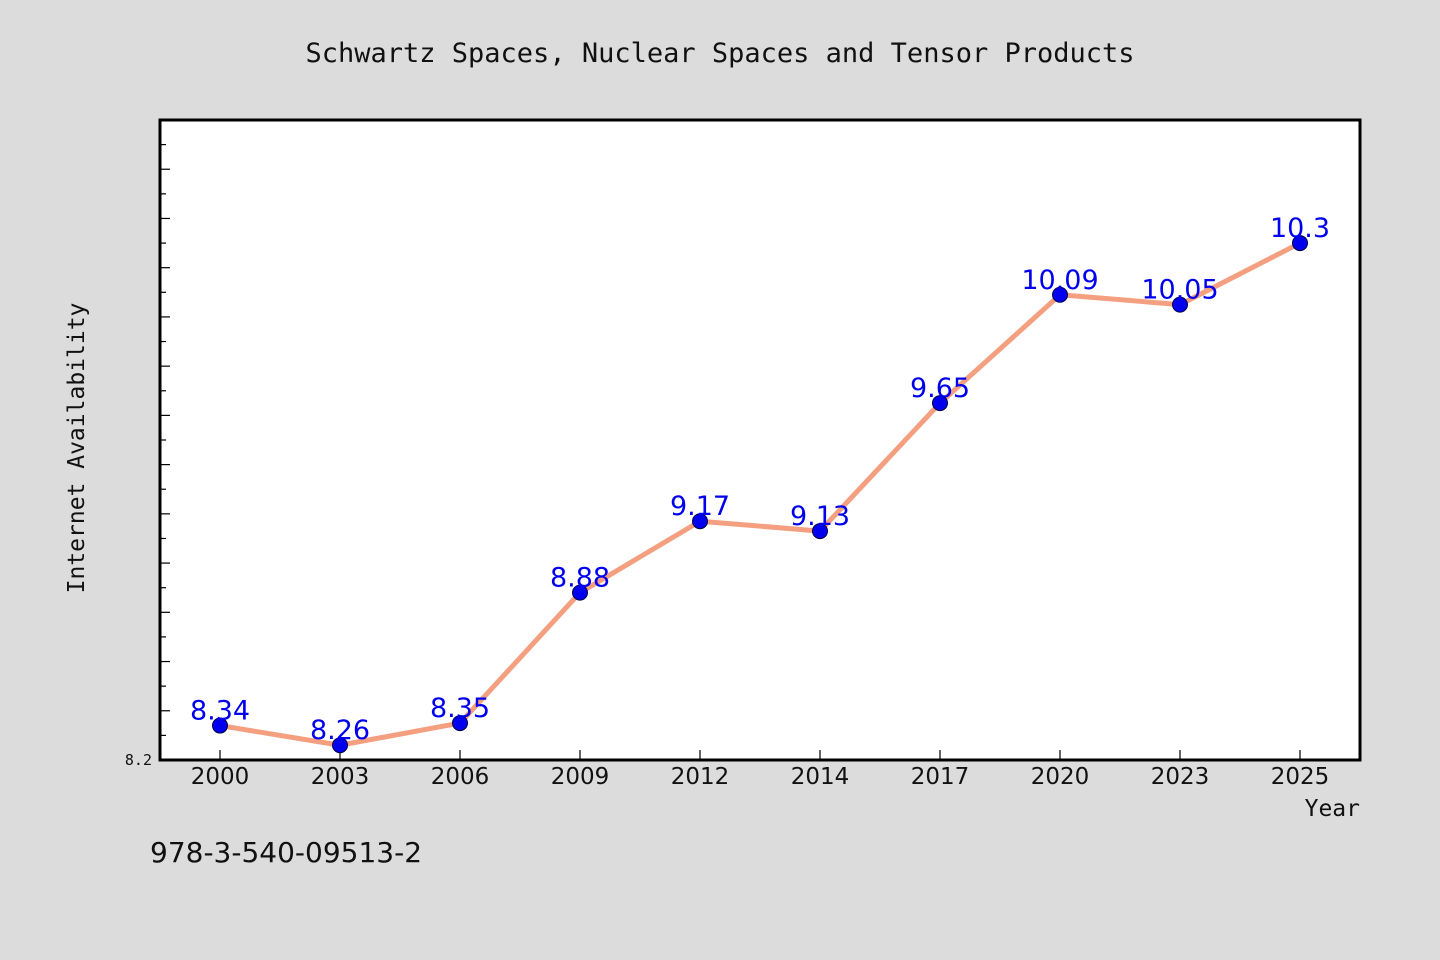  Describe the element at coordinates (1300, 777) in the screenshot. I see `x-tick-label: 2025` at that location.